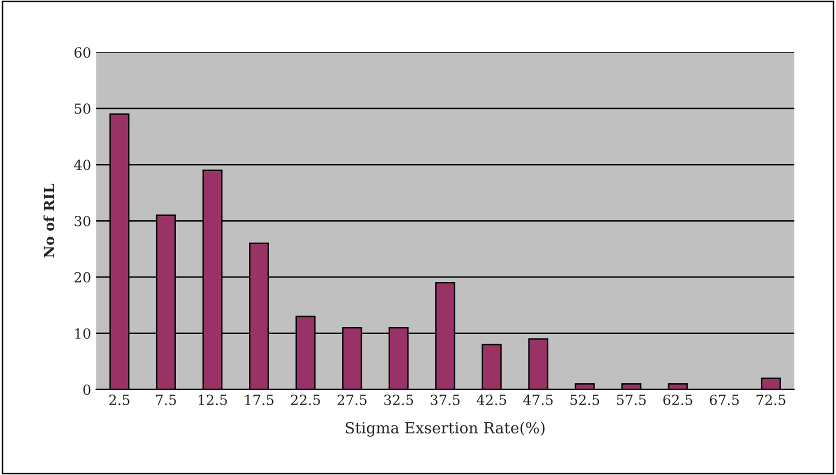 This screenshot has height=475, width=836. What do you see at coordinates (259, 400) in the screenshot?
I see `x-tick-label: 17.5` at bounding box center [259, 400].